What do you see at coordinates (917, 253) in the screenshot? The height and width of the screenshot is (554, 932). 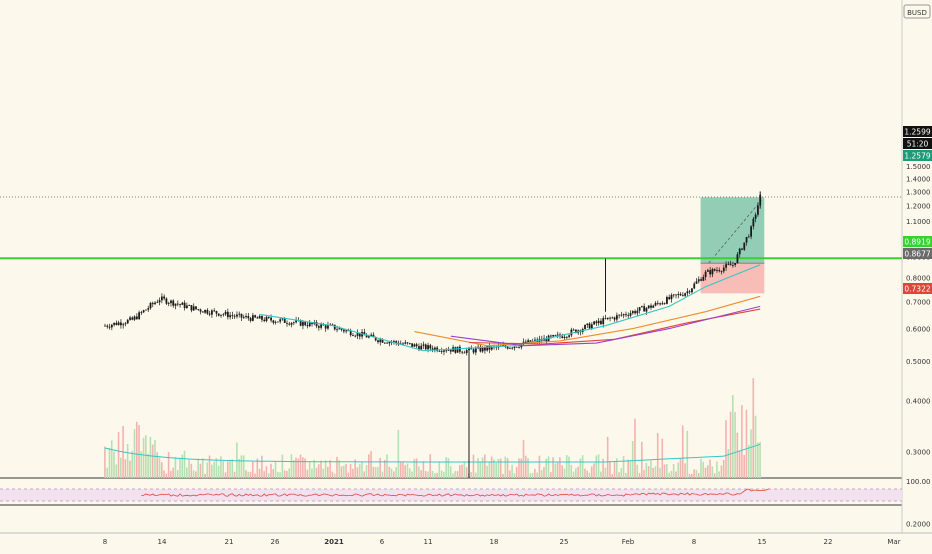 I see `price-label-entry: 0.8677` at bounding box center [917, 253].